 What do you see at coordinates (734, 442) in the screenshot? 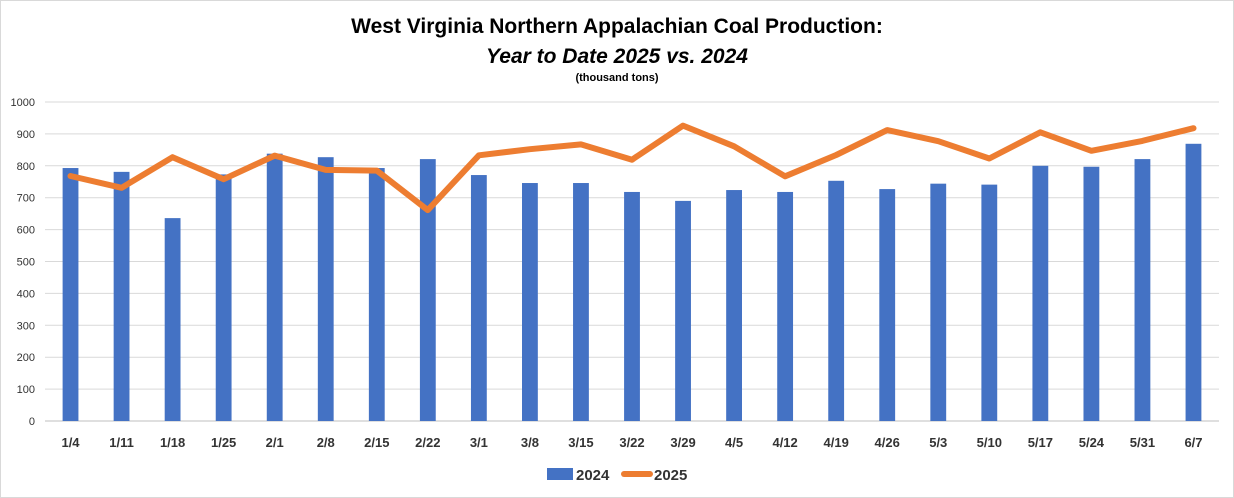
I see `x-tick-label: 4/5` at bounding box center [734, 442].